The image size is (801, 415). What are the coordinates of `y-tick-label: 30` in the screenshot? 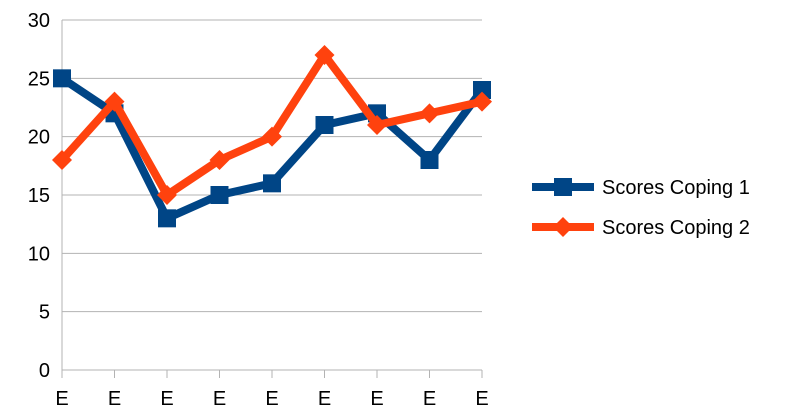 It's located at (39, 21).